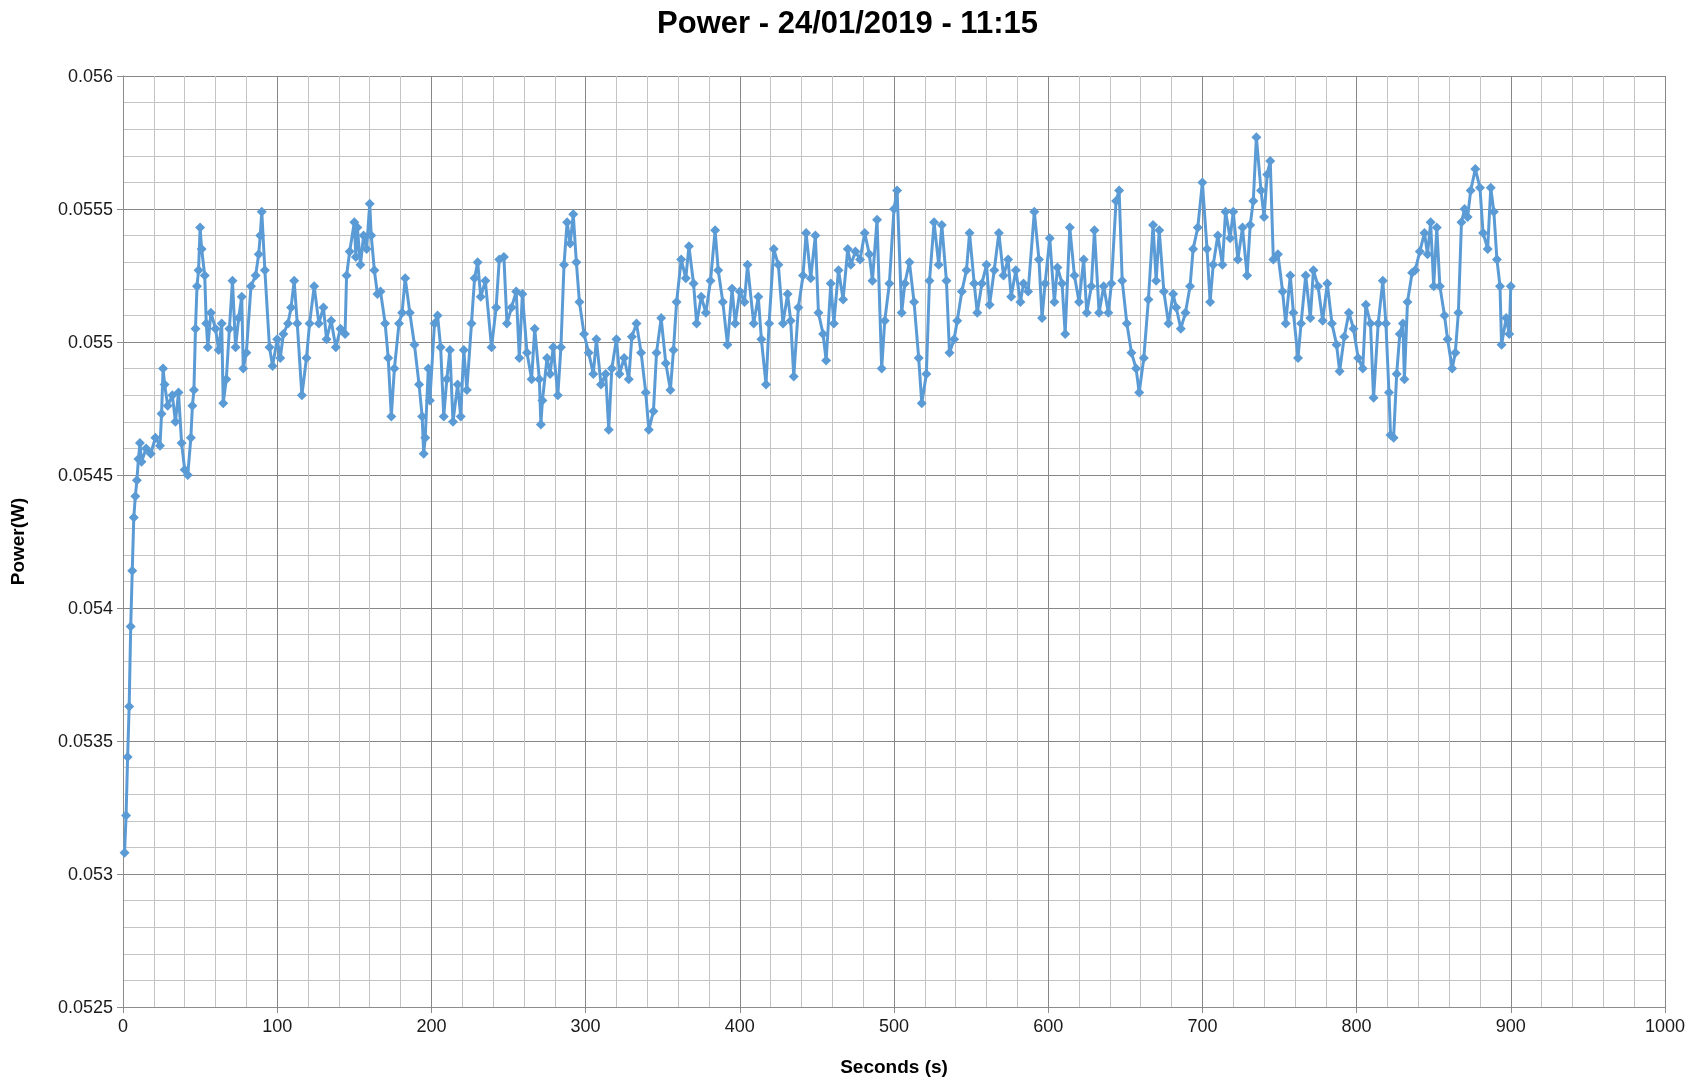  What do you see at coordinates (90, 608) in the screenshot?
I see `y-tick-label: 0.054` at bounding box center [90, 608].